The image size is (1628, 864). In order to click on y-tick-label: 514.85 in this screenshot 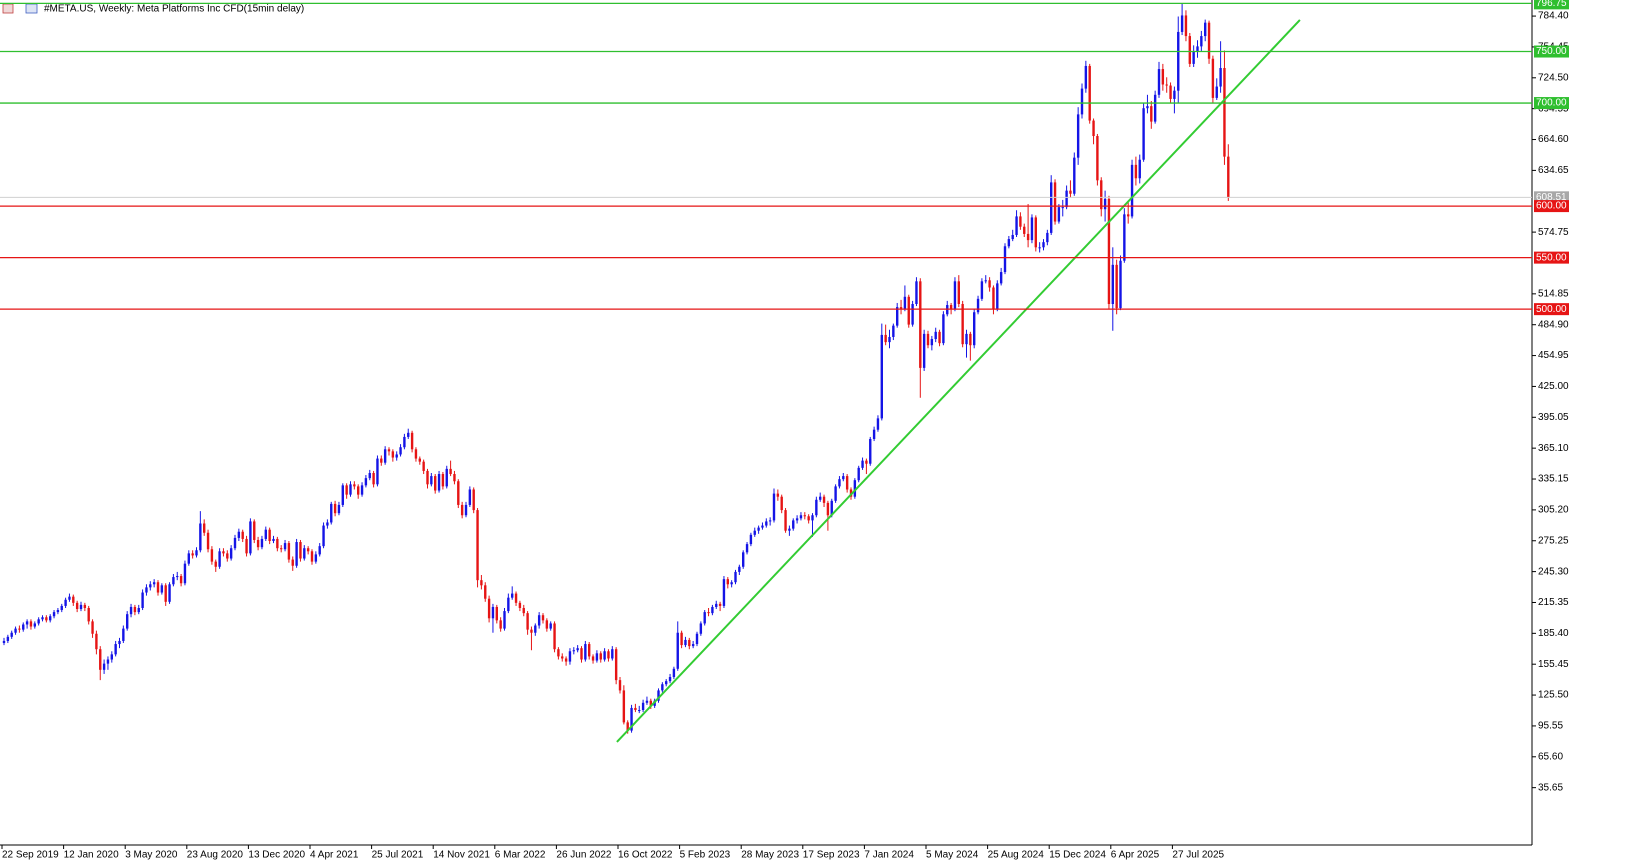, I will do `click(1553, 293)`.